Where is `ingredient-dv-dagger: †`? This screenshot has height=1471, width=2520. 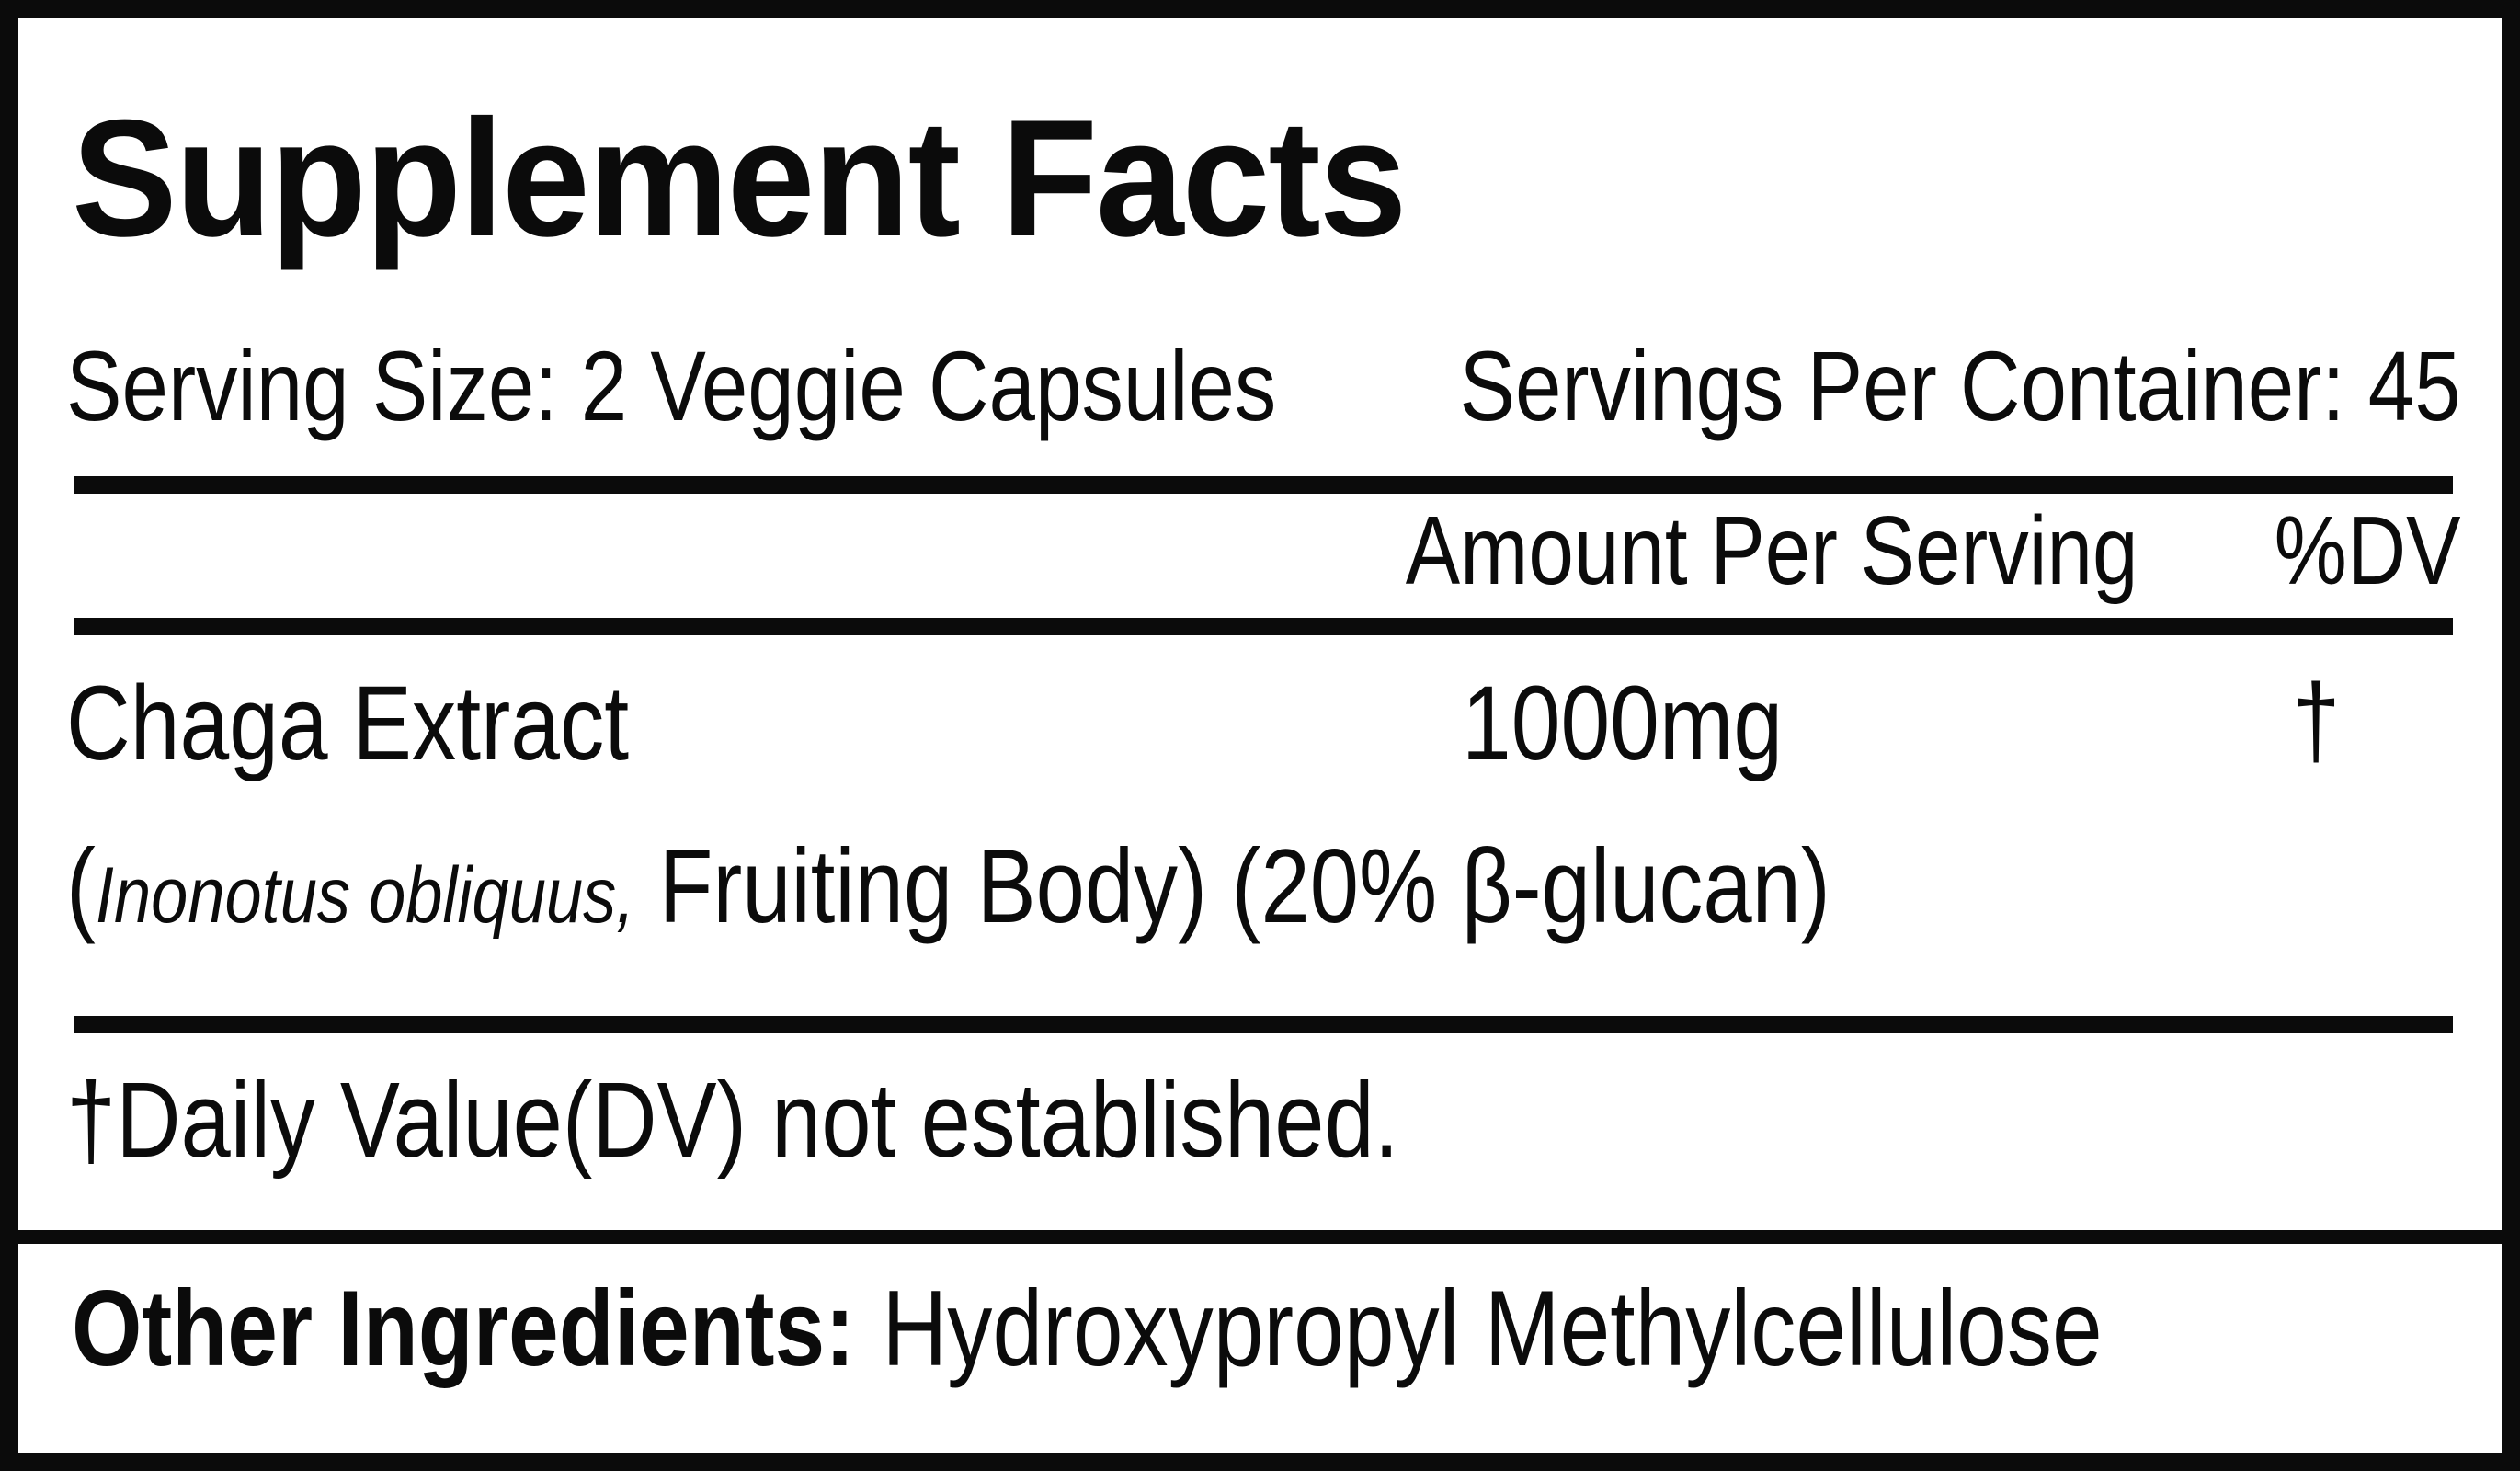 ingredient-dv-dagger: † is located at coordinates (2315, 721).